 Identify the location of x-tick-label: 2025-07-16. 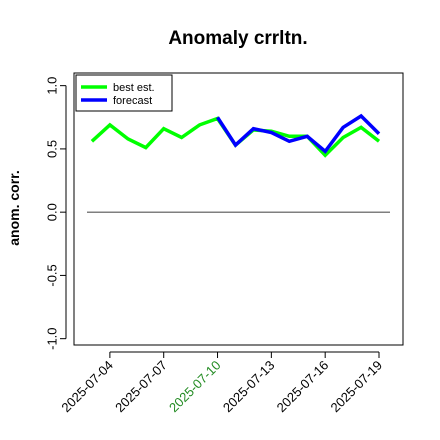
(303, 387).